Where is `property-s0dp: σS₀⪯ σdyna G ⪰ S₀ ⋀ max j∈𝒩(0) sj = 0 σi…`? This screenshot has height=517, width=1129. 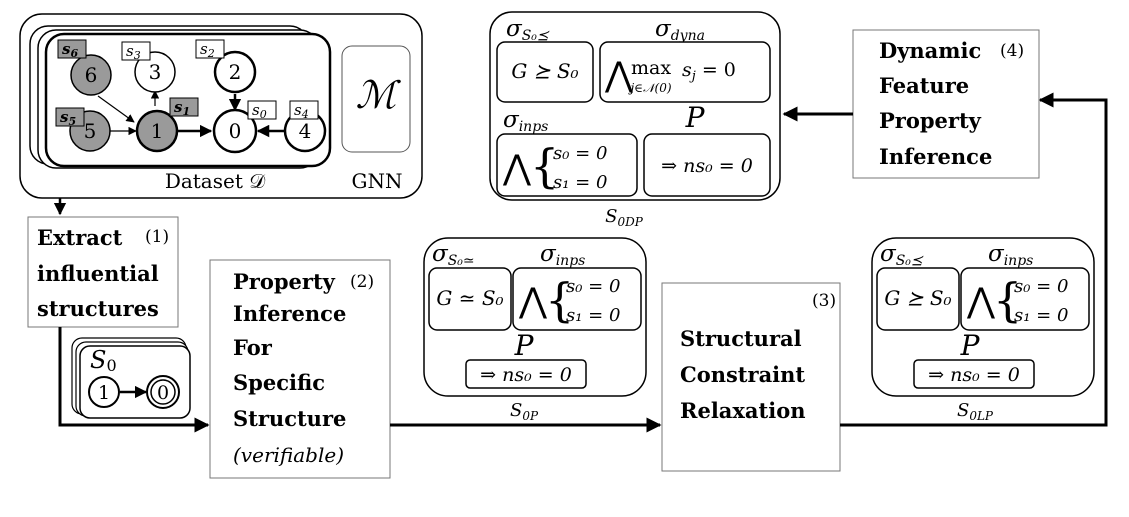 property-s0dp: σS₀⪯ σdyna G ⪰ S₀ ⋀ max j∈𝒩(0) sj = 0 σi… is located at coordinates (635, 120).